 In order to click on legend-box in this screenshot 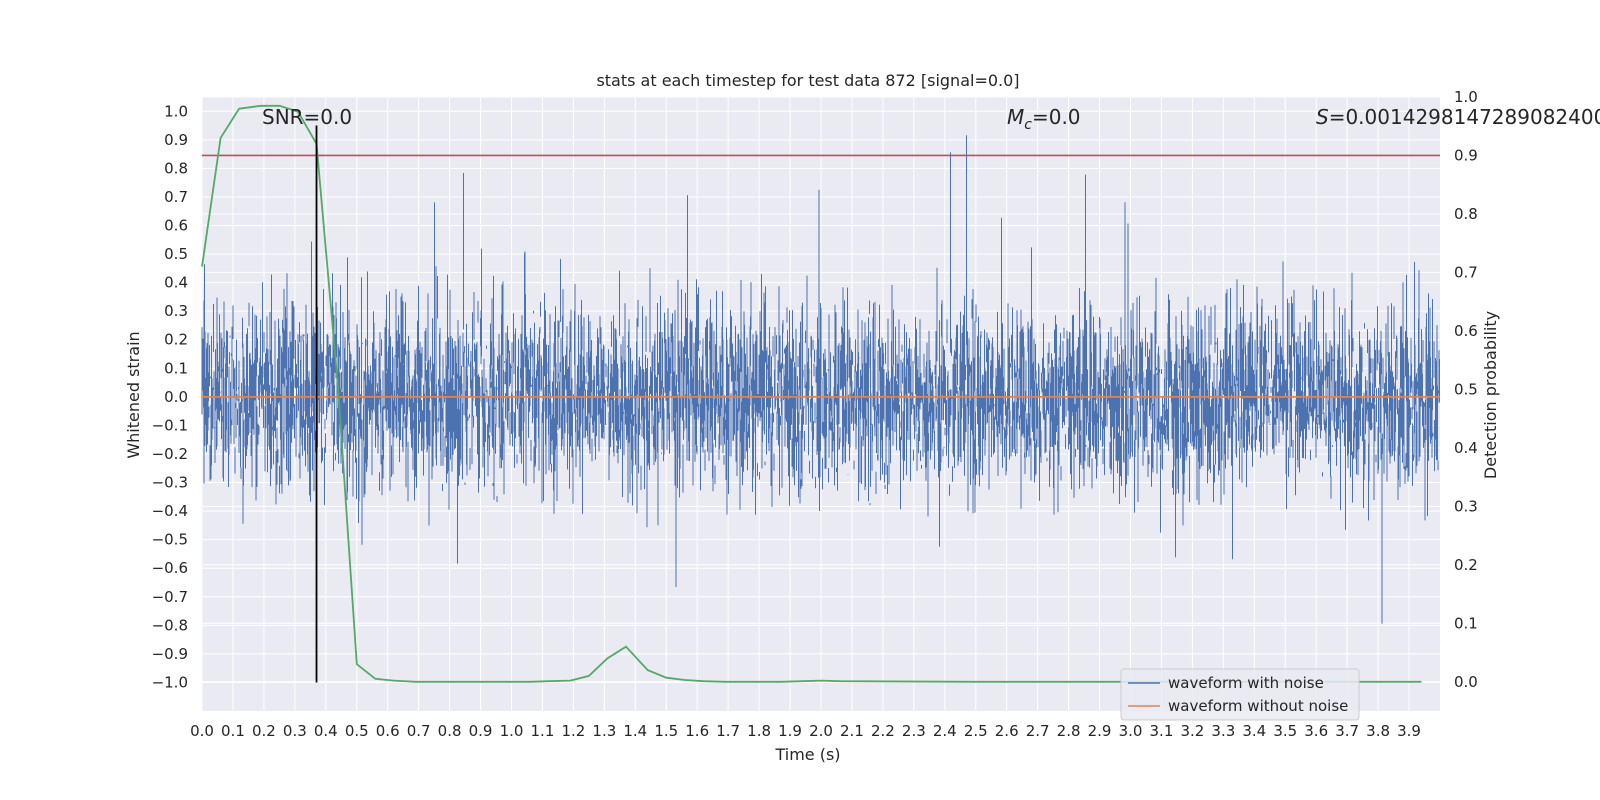, I will do `click(1240, 694)`.